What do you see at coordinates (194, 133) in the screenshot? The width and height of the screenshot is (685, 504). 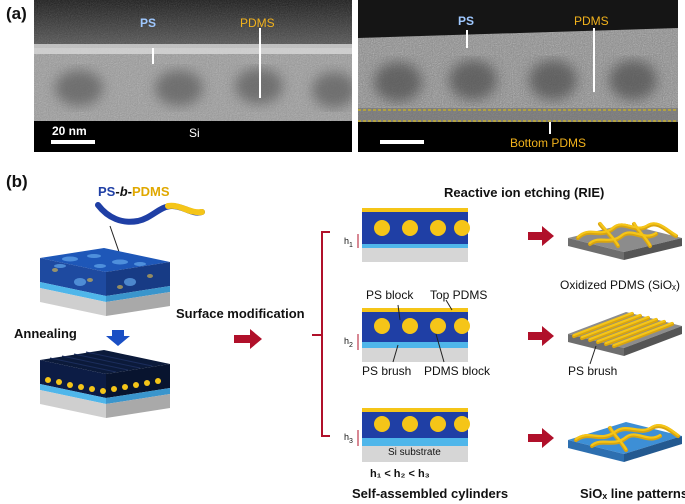 I see `tem-left-si-label: Si` at bounding box center [194, 133].